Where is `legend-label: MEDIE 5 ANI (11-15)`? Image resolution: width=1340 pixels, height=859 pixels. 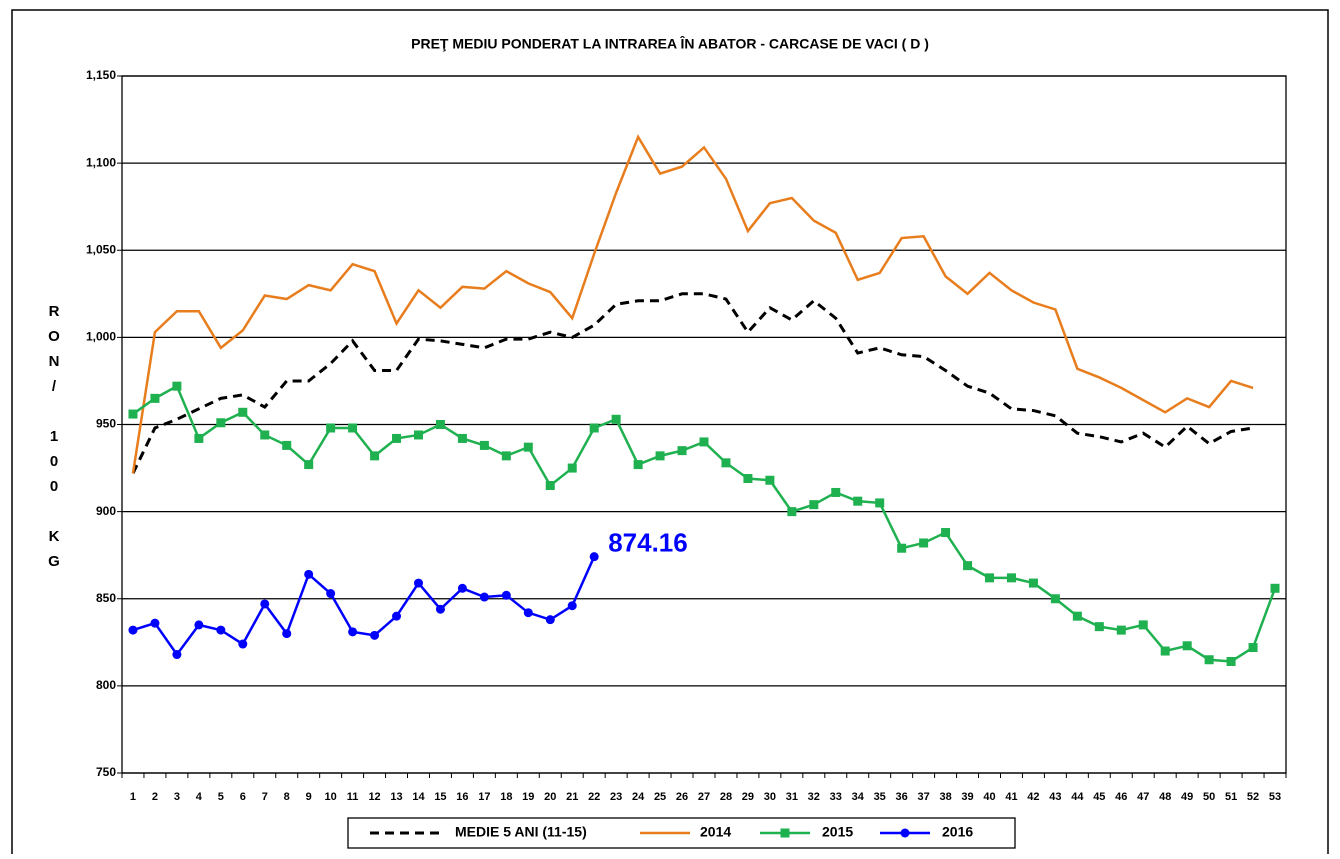 legend-label: MEDIE 5 ANI (11-15) is located at coordinates (521, 832).